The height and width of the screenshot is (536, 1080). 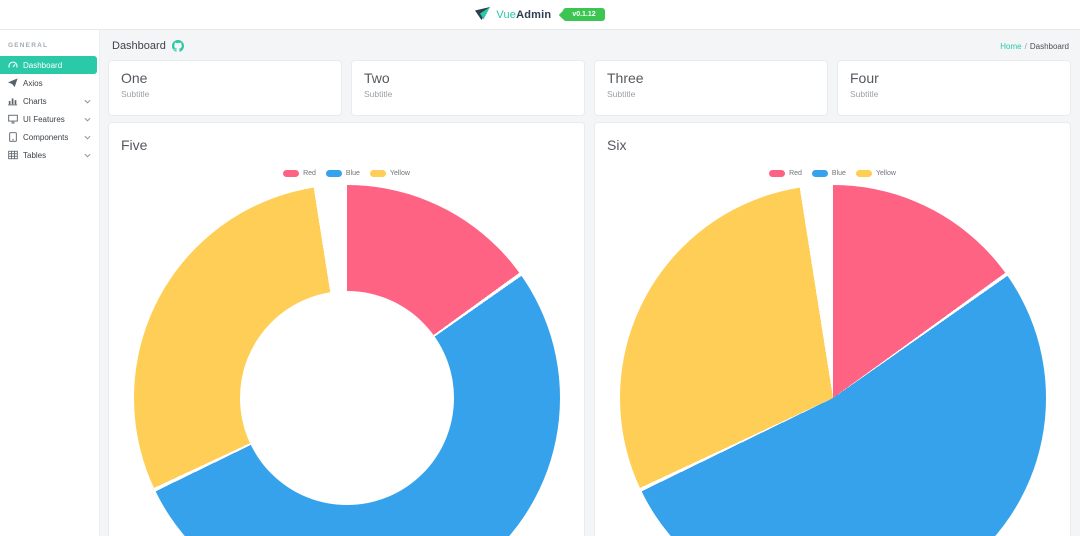 I want to click on sidebar-item-ui-features: UI Features, so click(x=49, y=119).